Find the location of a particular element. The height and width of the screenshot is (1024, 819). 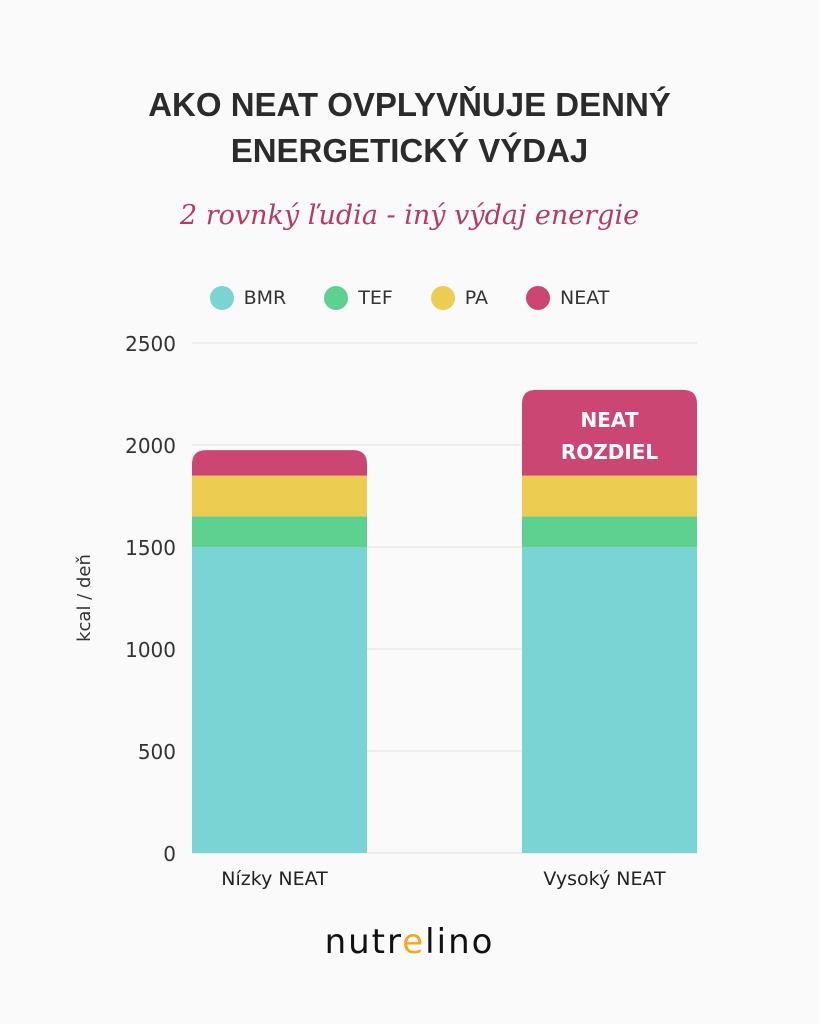

x-tick-label: Nízky NEAT is located at coordinates (274, 879).